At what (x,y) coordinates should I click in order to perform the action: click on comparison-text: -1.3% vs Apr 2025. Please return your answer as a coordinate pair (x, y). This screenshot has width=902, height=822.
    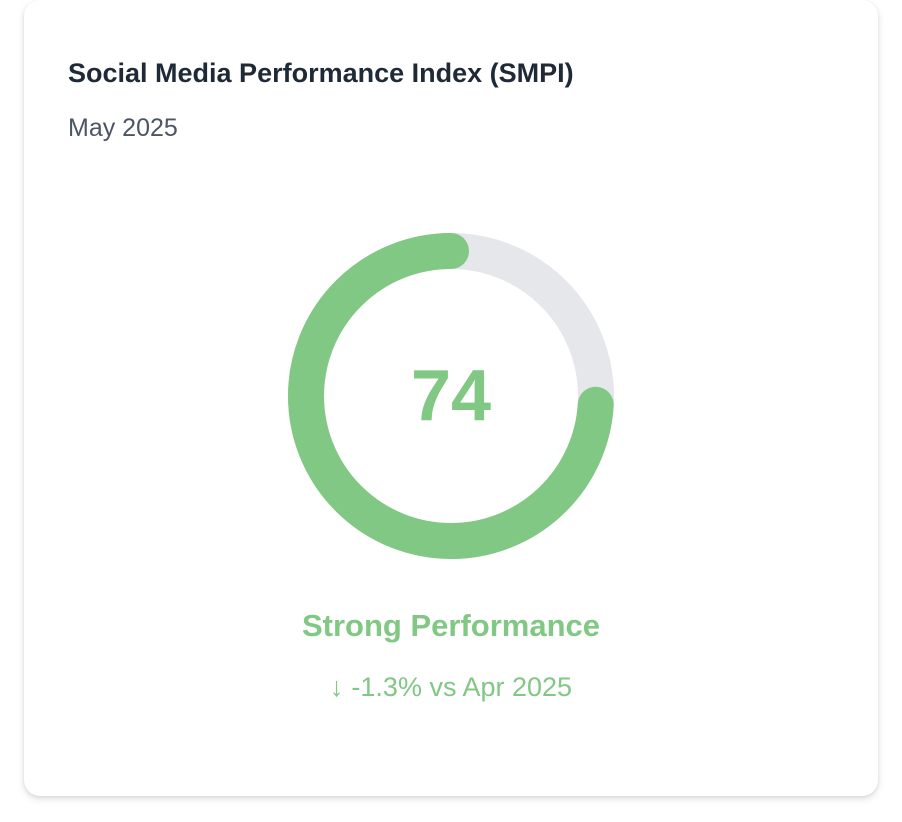
    Looking at the image, I should click on (462, 687).